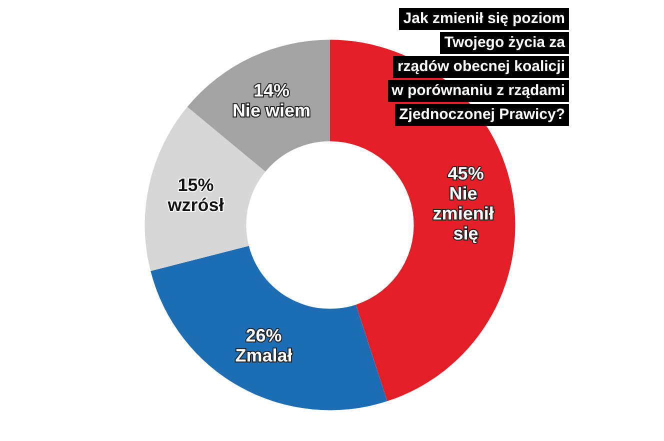 The image size is (664, 441). What do you see at coordinates (478, 67) in the screenshot?
I see `text: Jak zmienił się poziom Twojego życia za rządów obecnej koalicji w porównaniu z rządami Zjednoczonej Prawicy?` at bounding box center [478, 67].